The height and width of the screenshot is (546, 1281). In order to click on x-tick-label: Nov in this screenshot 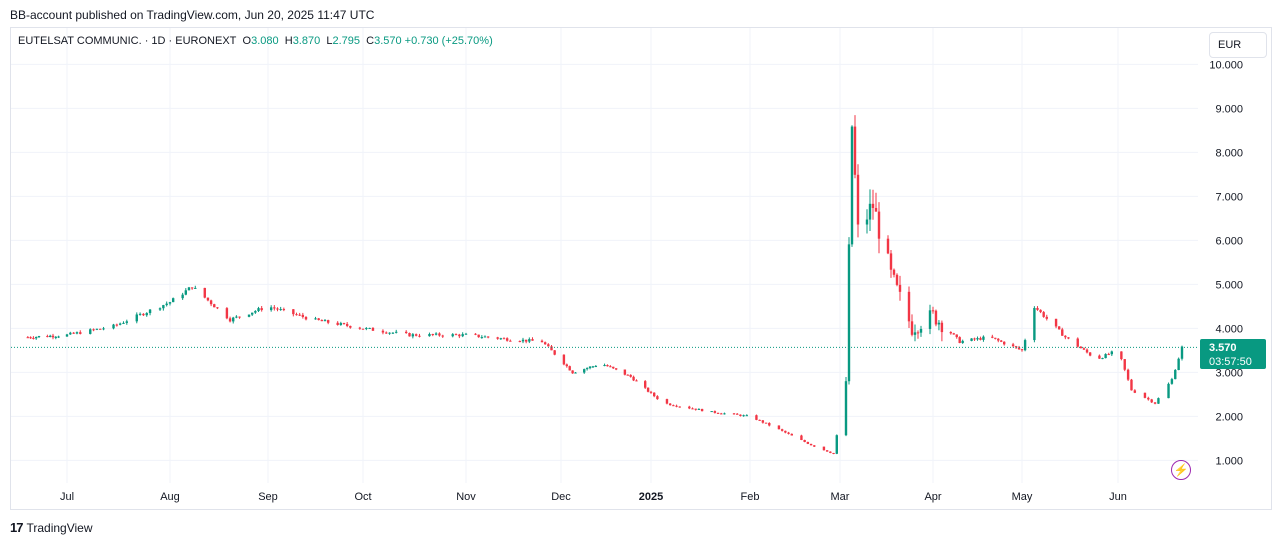, I will do `click(466, 497)`.